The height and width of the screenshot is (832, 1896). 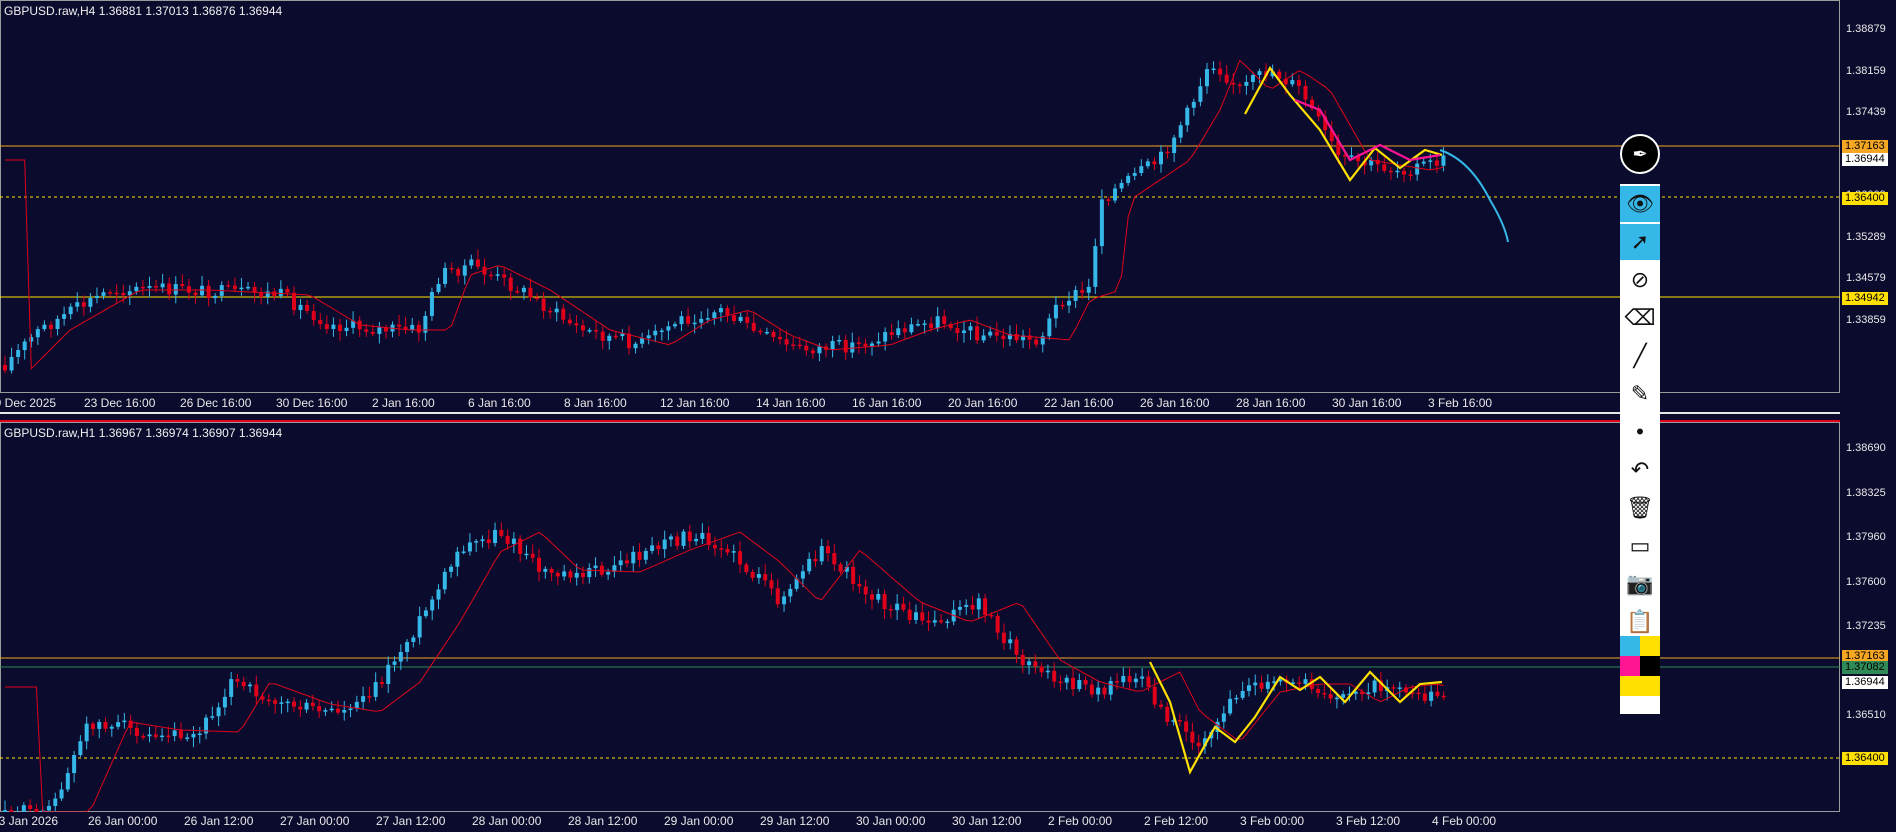 I want to click on h1-time-label: 29 Jan 12:00, so click(x=795, y=821).